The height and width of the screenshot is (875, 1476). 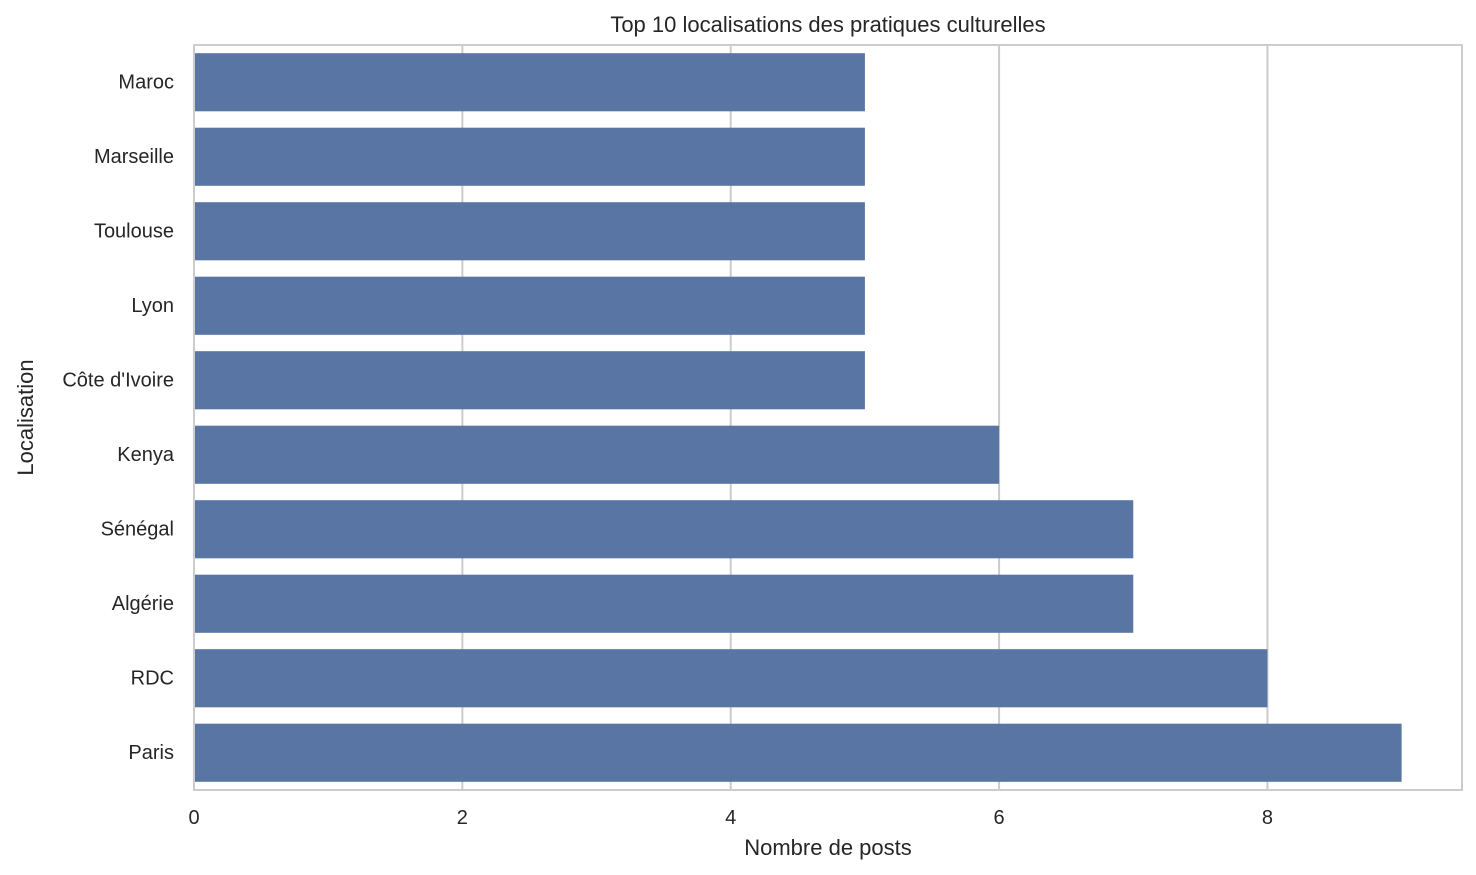 I want to click on x-tick-labels: 0 2 4 6 8, so click(x=730, y=818).